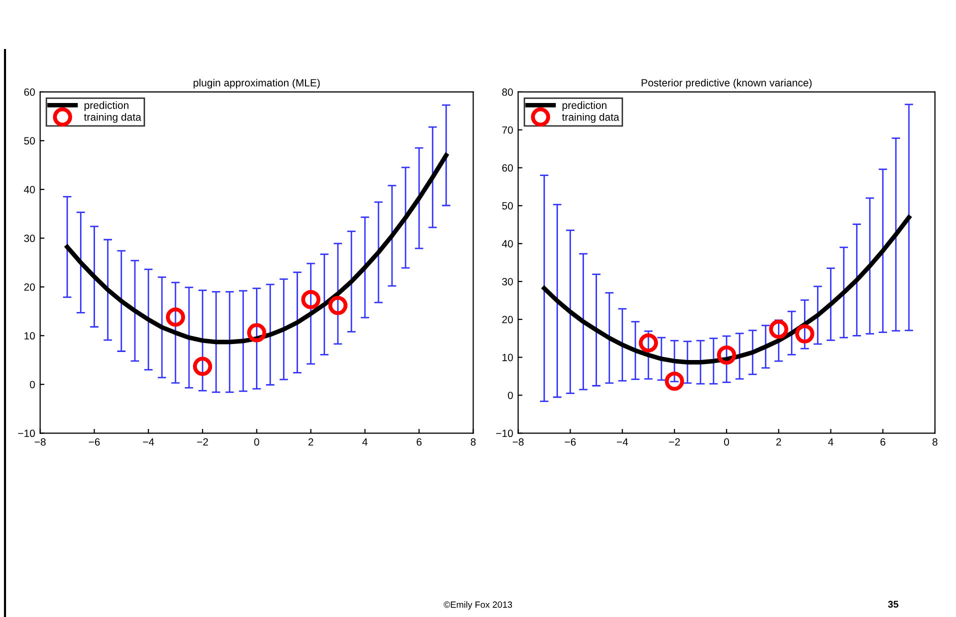 The image size is (956, 617). I want to click on y-tick-label: 70, so click(507, 130).